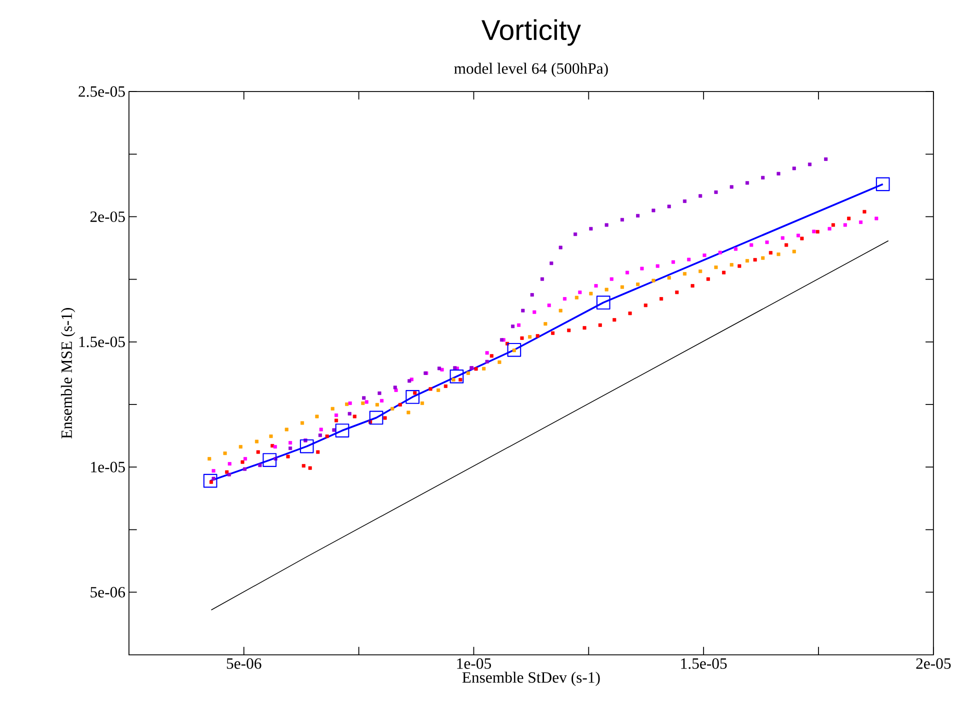 This screenshot has height=705, width=960. I want to click on y-axis-title: Ensemble MSE (s-1), so click(68, 373).